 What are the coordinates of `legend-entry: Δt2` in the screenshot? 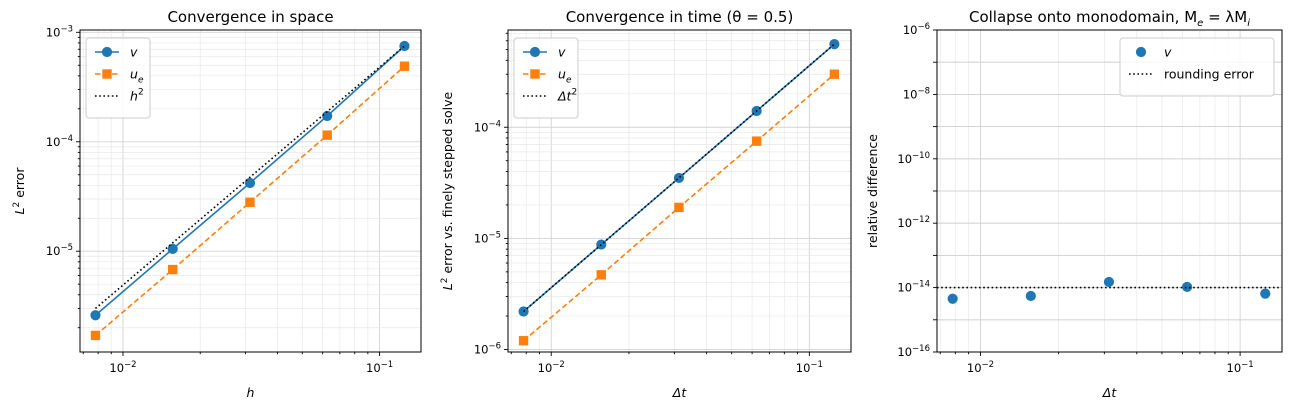 It's located at (550, 96).